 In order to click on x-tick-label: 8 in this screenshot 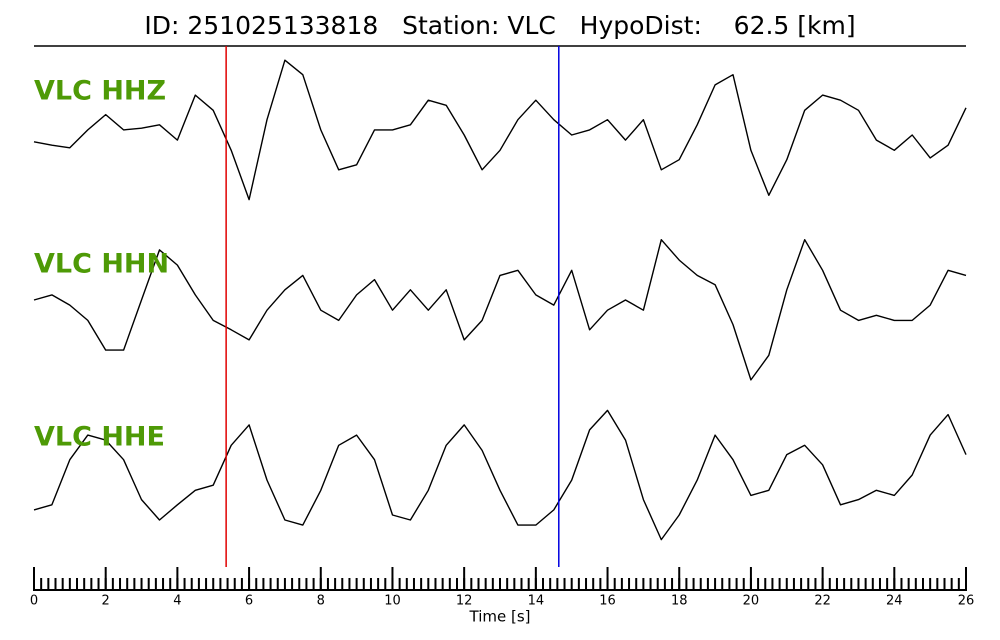, I will do `click(321, 601)`.